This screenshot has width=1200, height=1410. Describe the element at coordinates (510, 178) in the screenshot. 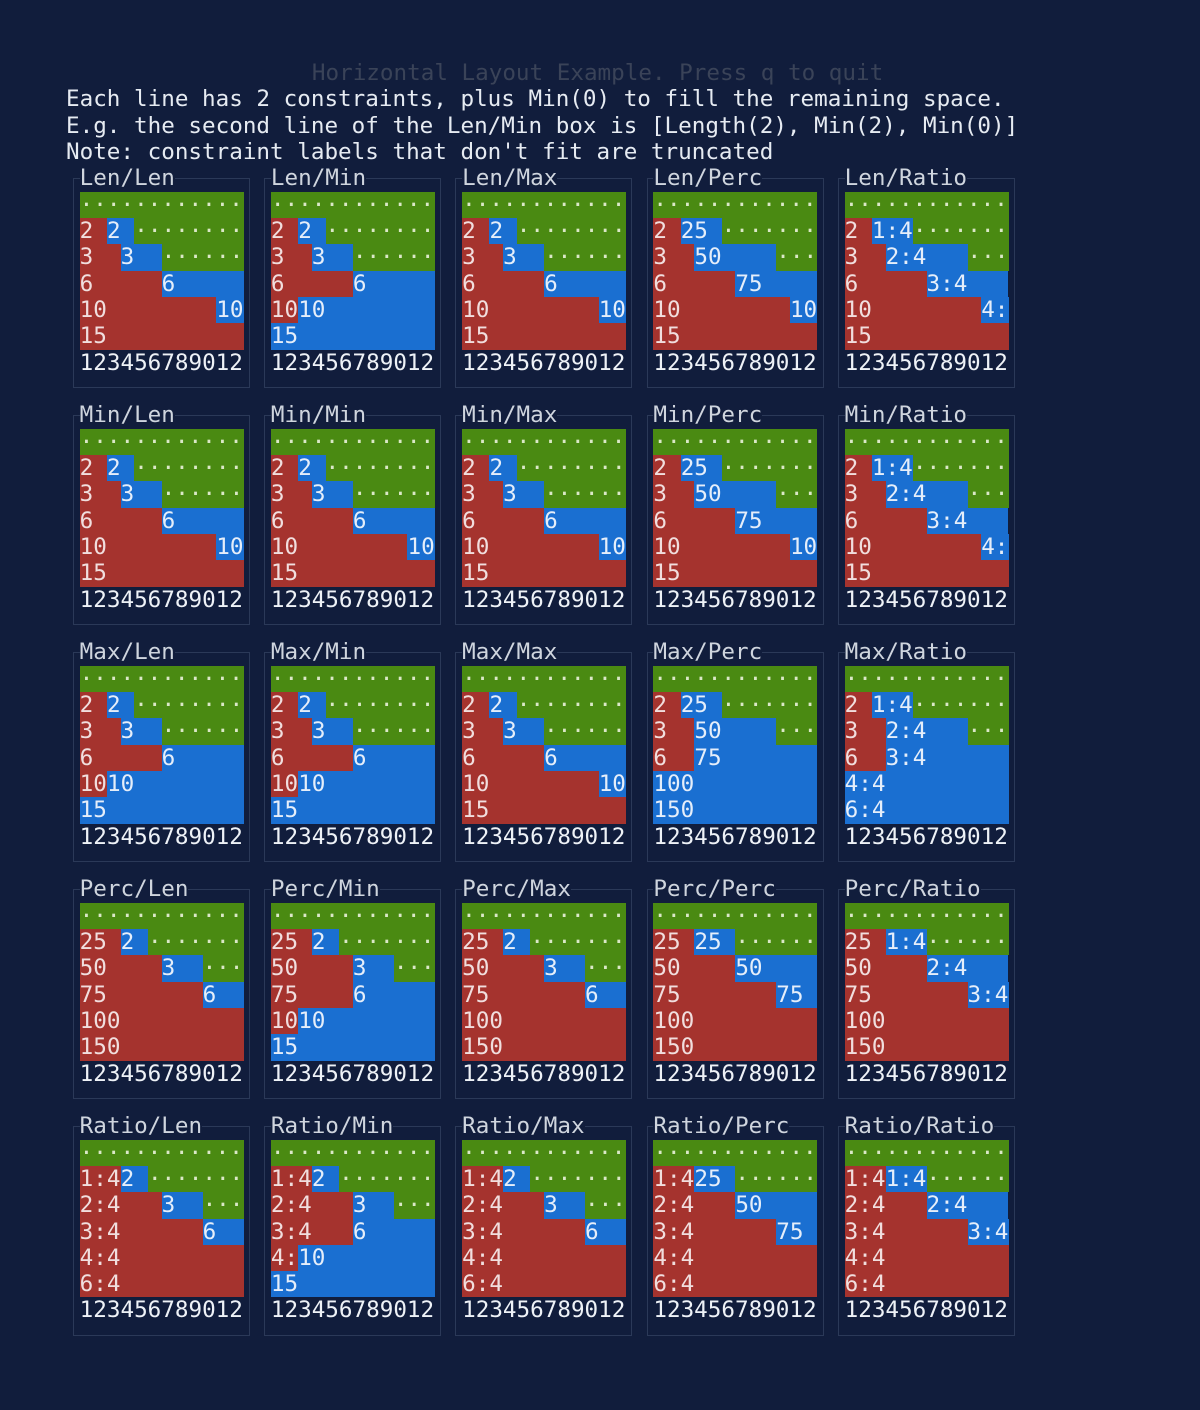

I see `box-title: Len/Max` at that location.